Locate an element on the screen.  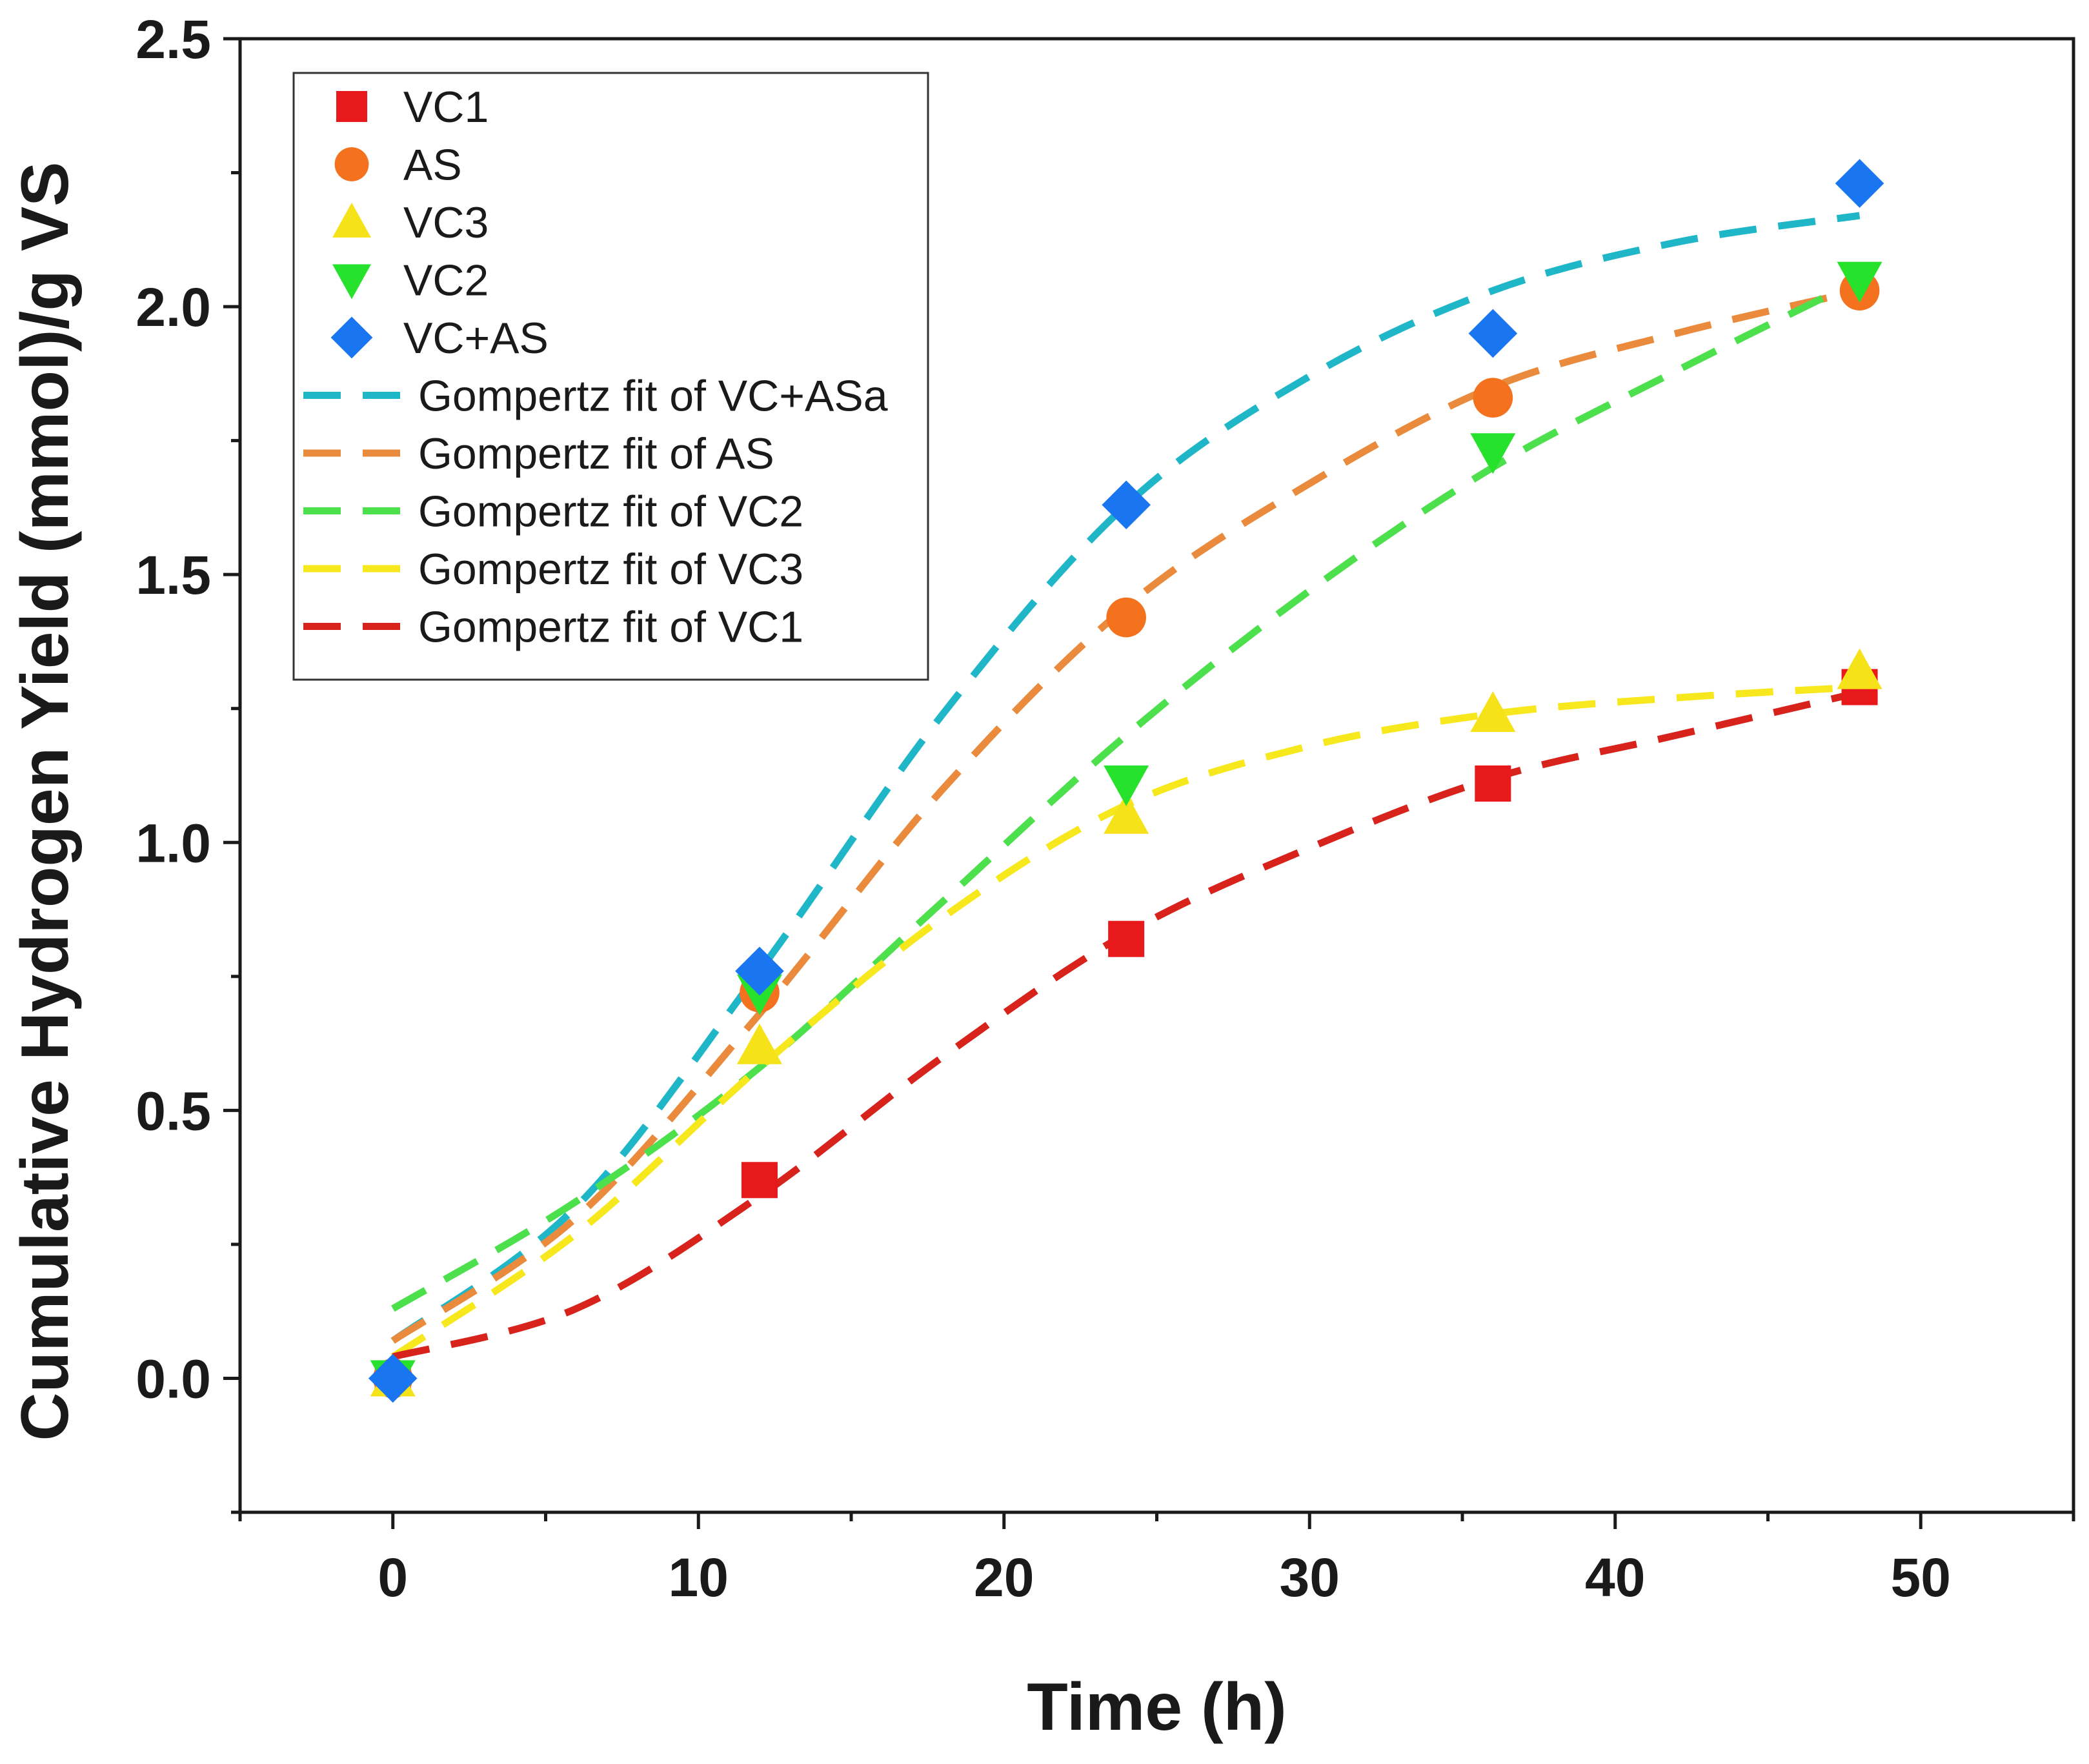
legend-box is located at coordinates (610, 376).